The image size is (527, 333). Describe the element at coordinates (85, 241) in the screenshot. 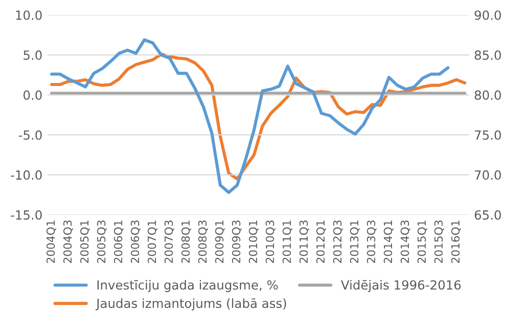

I see `x-tick-label: 2005Q1` at that location.